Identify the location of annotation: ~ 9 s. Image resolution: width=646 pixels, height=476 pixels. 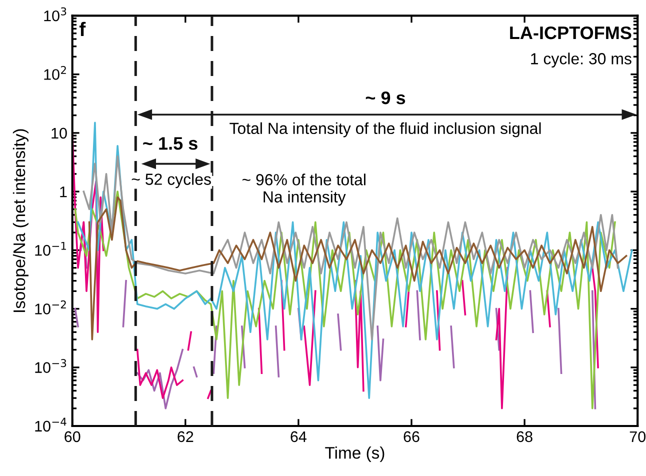
(386, 97).